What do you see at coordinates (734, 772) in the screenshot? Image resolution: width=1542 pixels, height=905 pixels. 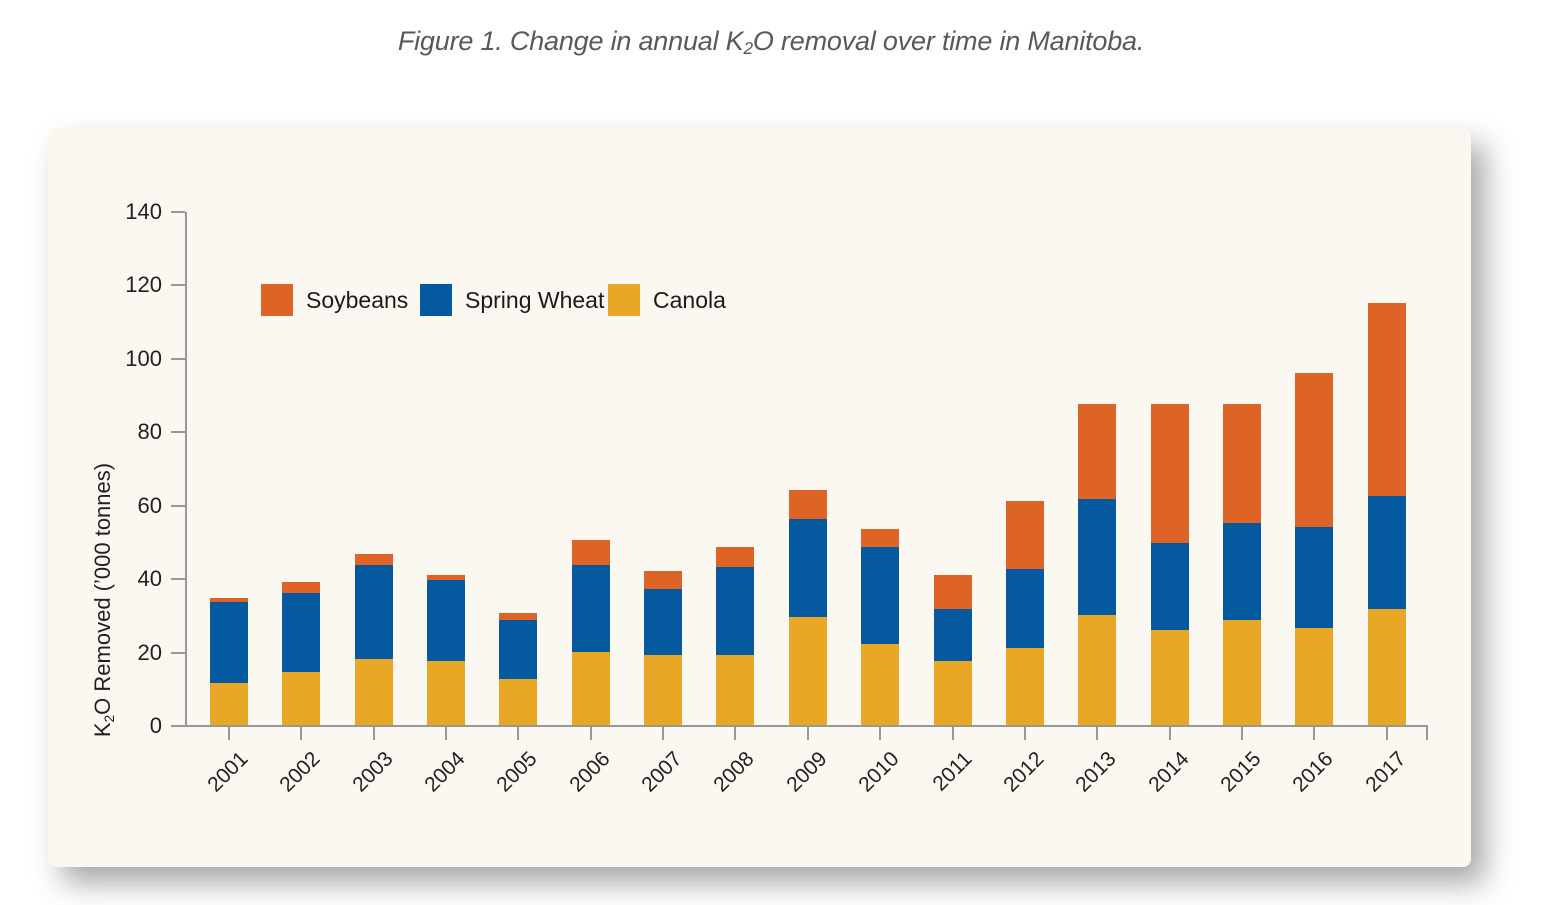 I see `x-tick-label: 2008` at bounding box center [734, 772].